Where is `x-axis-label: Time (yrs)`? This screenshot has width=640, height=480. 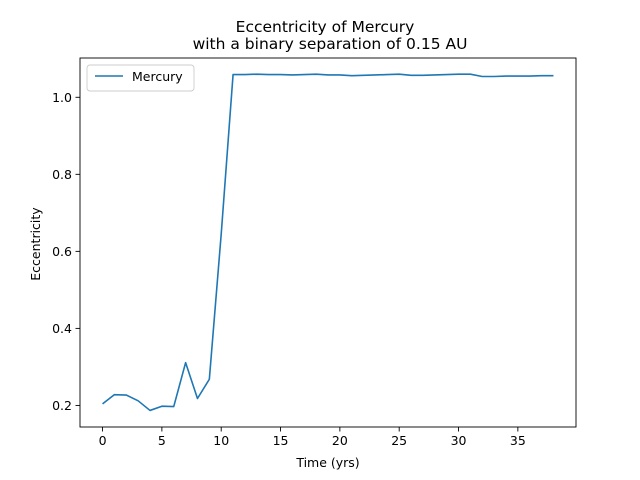
x-axis-label: Time (yrs) is located at coordinates (327, 462).